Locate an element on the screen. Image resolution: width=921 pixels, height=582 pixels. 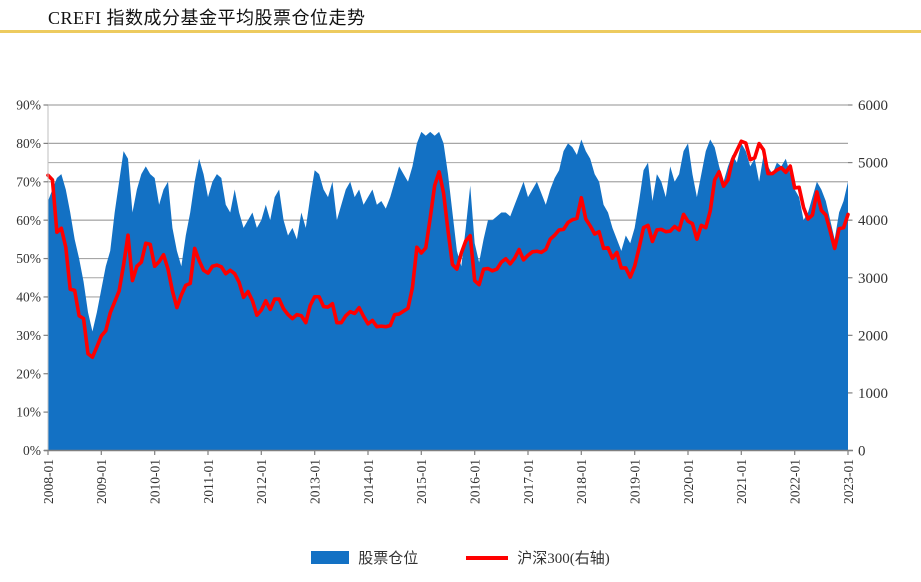
left-axis-tick-label: 80% is located at coordinates (28, 143).